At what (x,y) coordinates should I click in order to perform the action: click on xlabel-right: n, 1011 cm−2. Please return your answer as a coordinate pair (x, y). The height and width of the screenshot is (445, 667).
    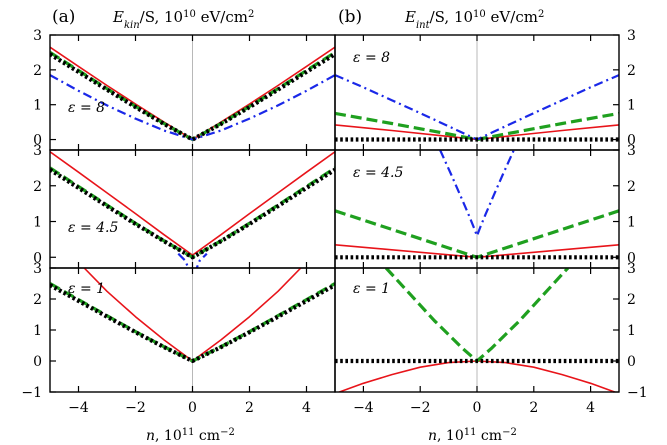
    Looking at the image, I should click on (472, 436).